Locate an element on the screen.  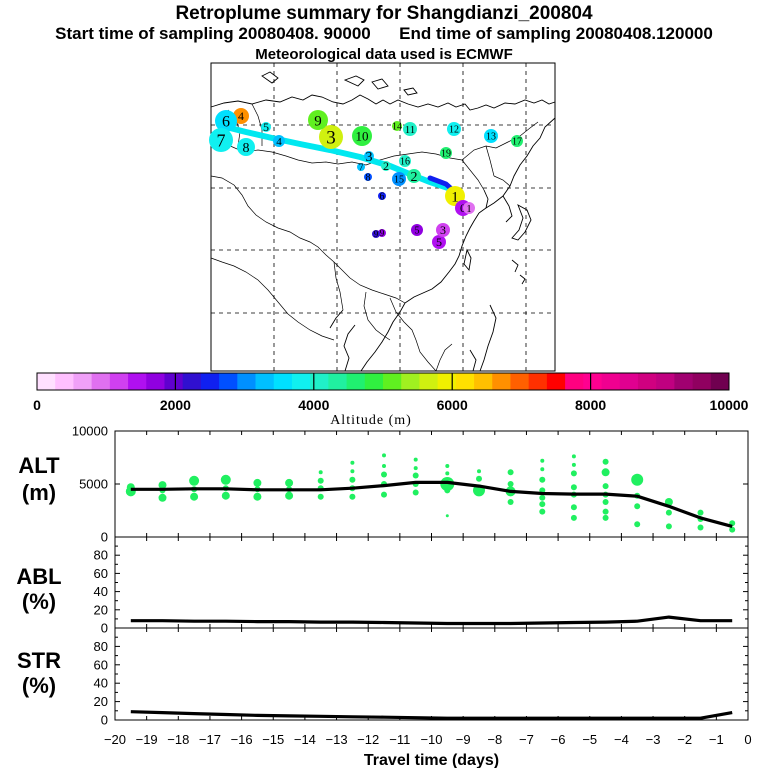
cluster-label: 16 is located at coordinates (405, 162).